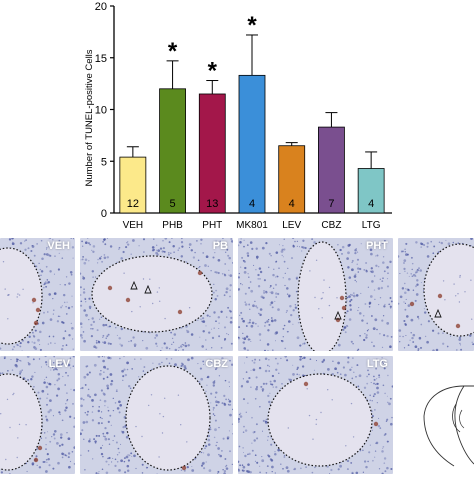  I want to click on y-ticks: 0 5 10 15 20, so click(104, 110).